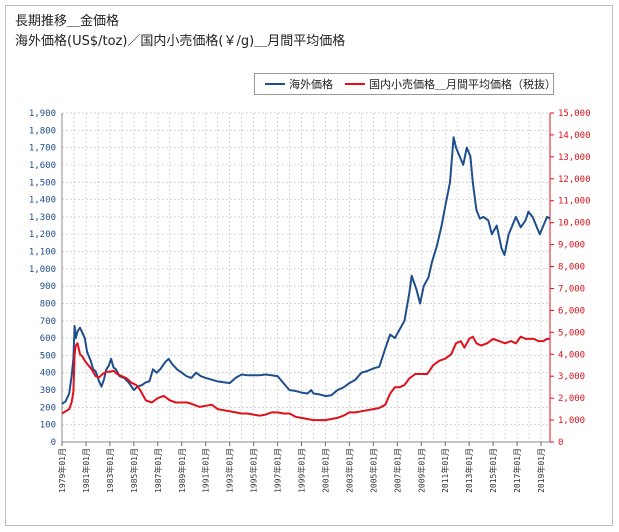 This screenshot has width=619, height=532. Describe the element at coordinates (571, 399) in the screenshot. I see `y-right-tick-label: 2,000` at that location.